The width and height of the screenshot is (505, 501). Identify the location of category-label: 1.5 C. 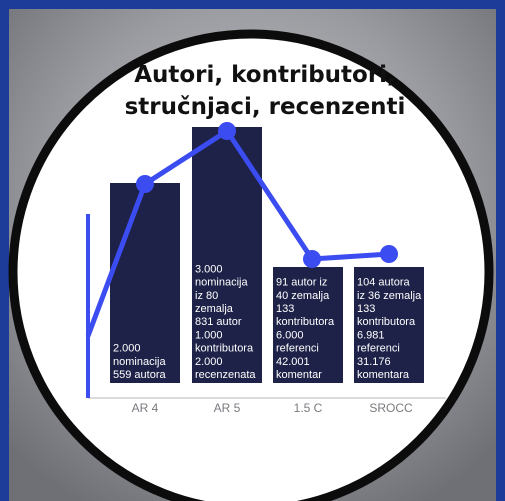
(308, 408).